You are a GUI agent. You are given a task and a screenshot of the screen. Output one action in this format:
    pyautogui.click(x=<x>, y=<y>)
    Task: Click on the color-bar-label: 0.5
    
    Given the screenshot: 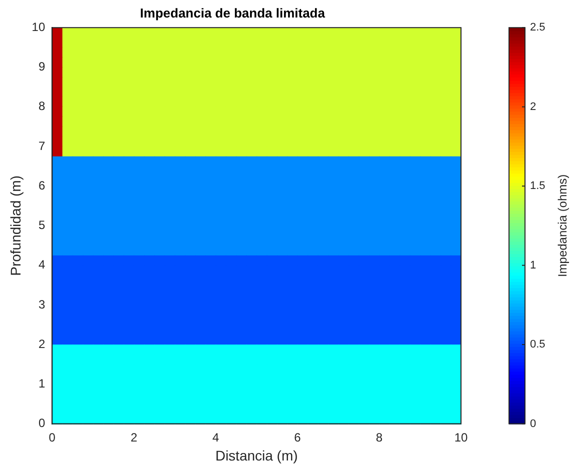 What is the action you would take?
    pyautogui.click(x=538, y=344)
    